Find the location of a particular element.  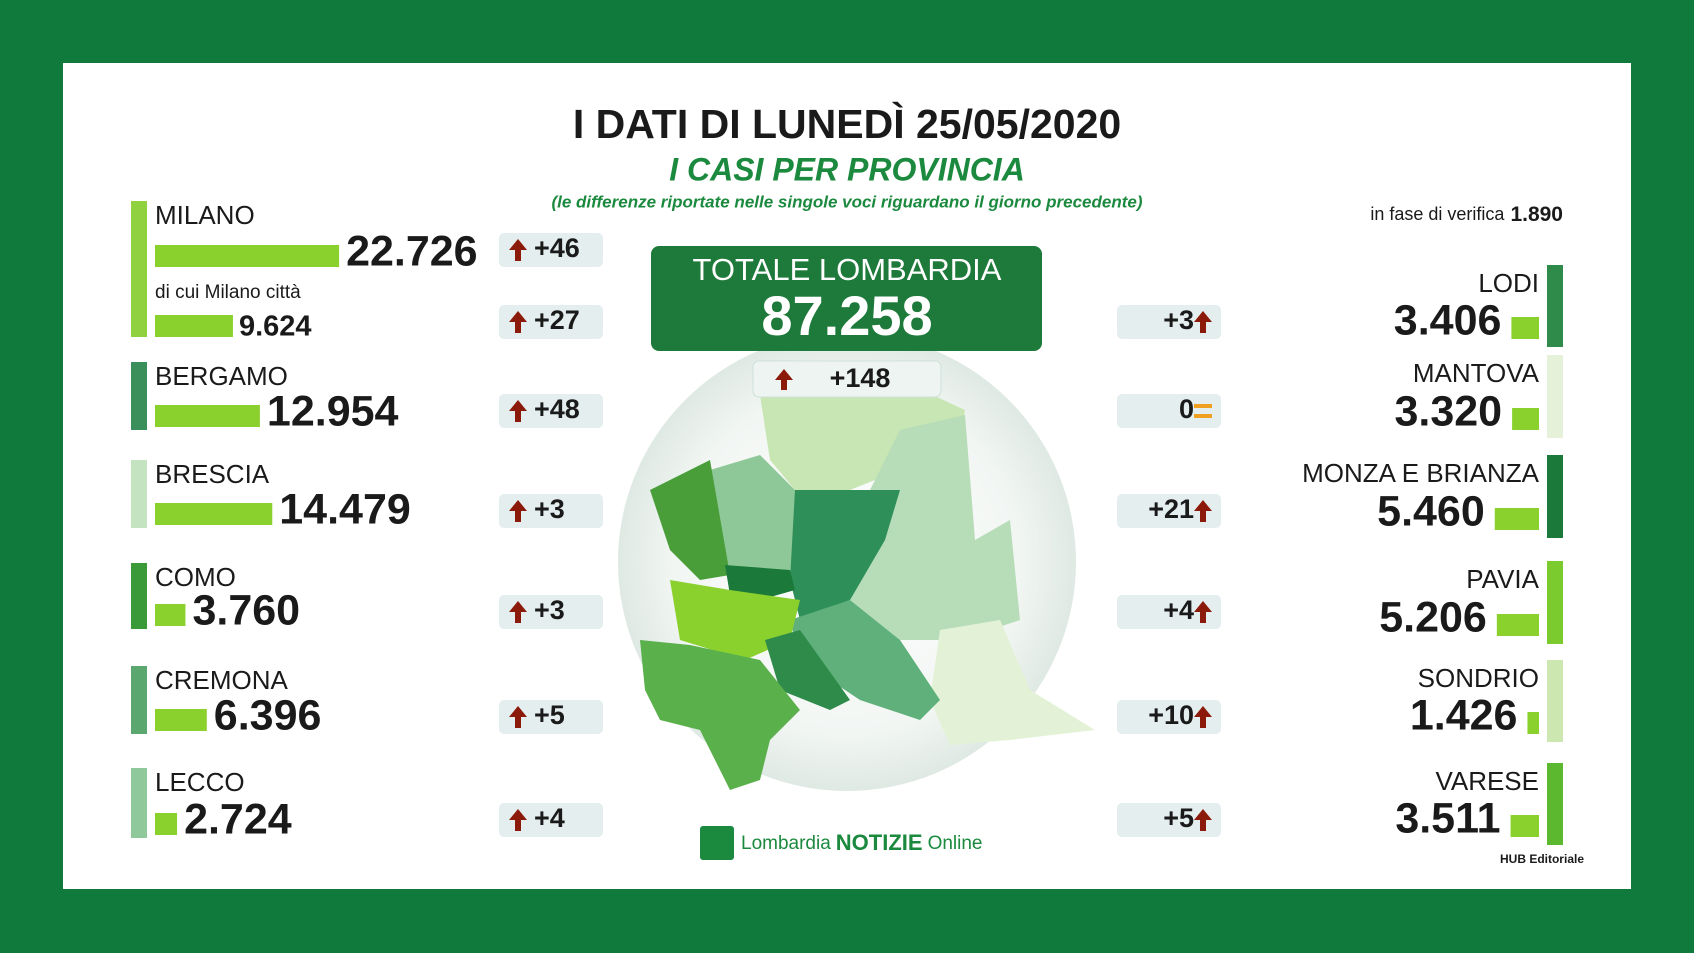

brand-icon is located at coordinates (717, 843).